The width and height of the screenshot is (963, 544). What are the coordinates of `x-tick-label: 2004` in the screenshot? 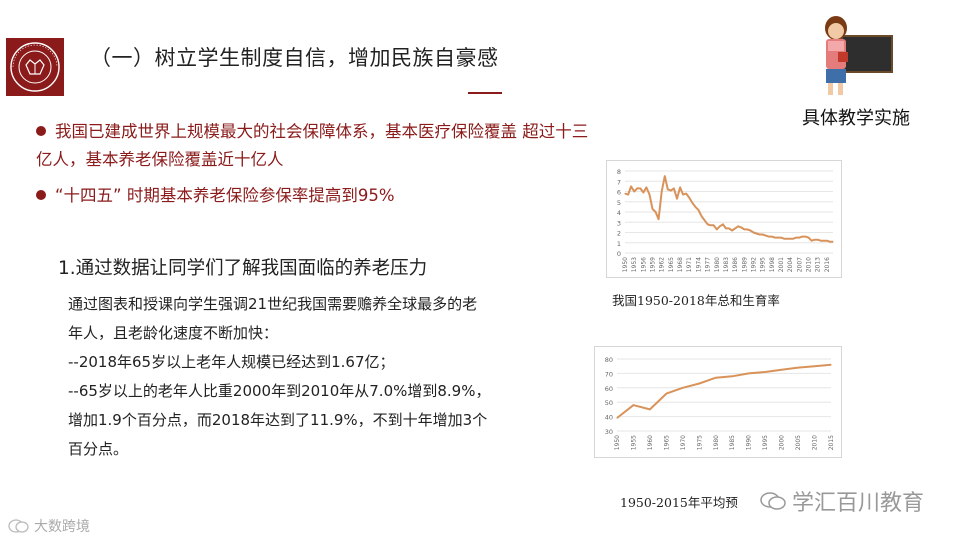 It's located at (790, 264).